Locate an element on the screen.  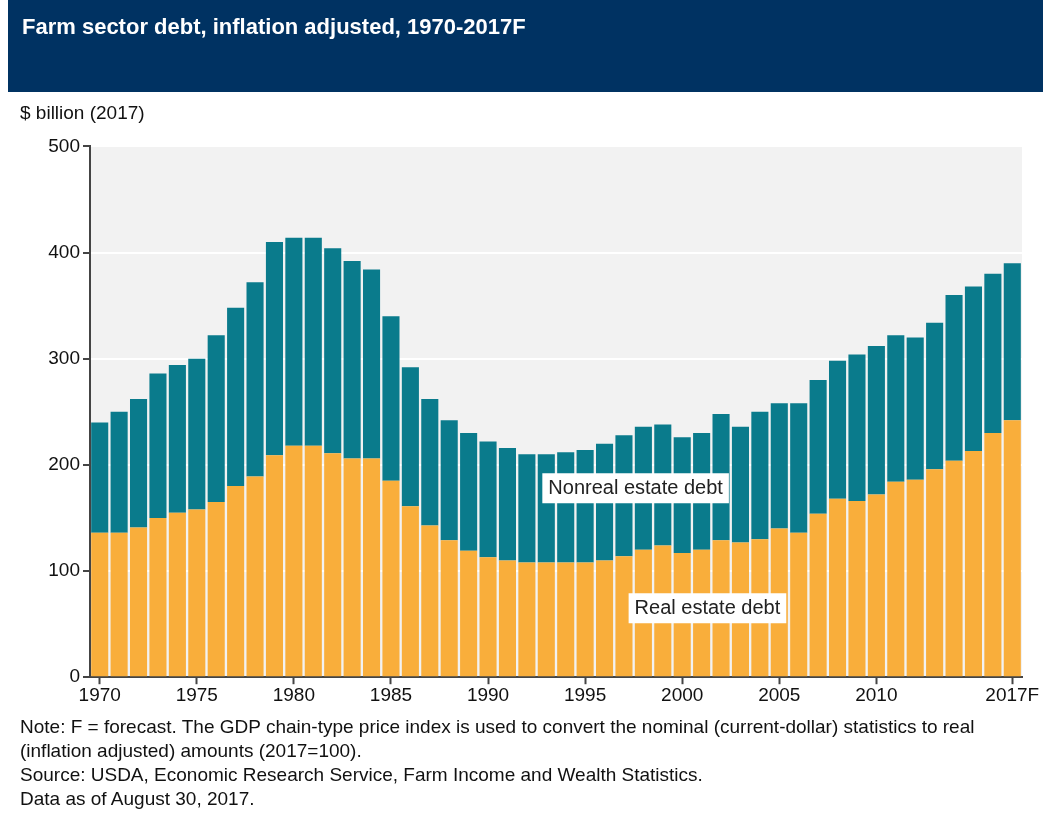
x-tick-label: 1990 is located at coordinates (488, 694).